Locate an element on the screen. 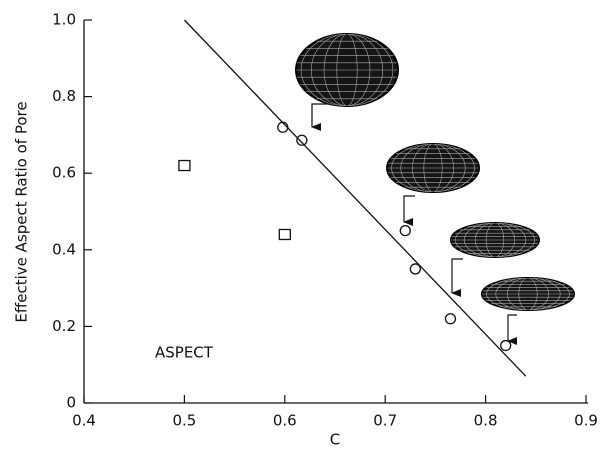  x-tick-label: 0.6 is located at coordinates (285, 421).